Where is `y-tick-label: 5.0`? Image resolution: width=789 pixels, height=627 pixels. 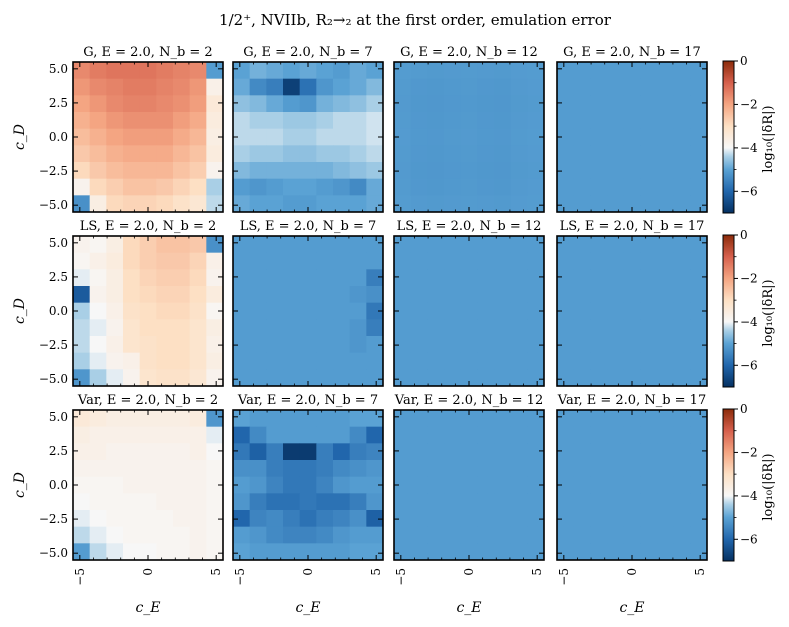 y-tick-label: 5.0 is located at coordinates (58, 69).